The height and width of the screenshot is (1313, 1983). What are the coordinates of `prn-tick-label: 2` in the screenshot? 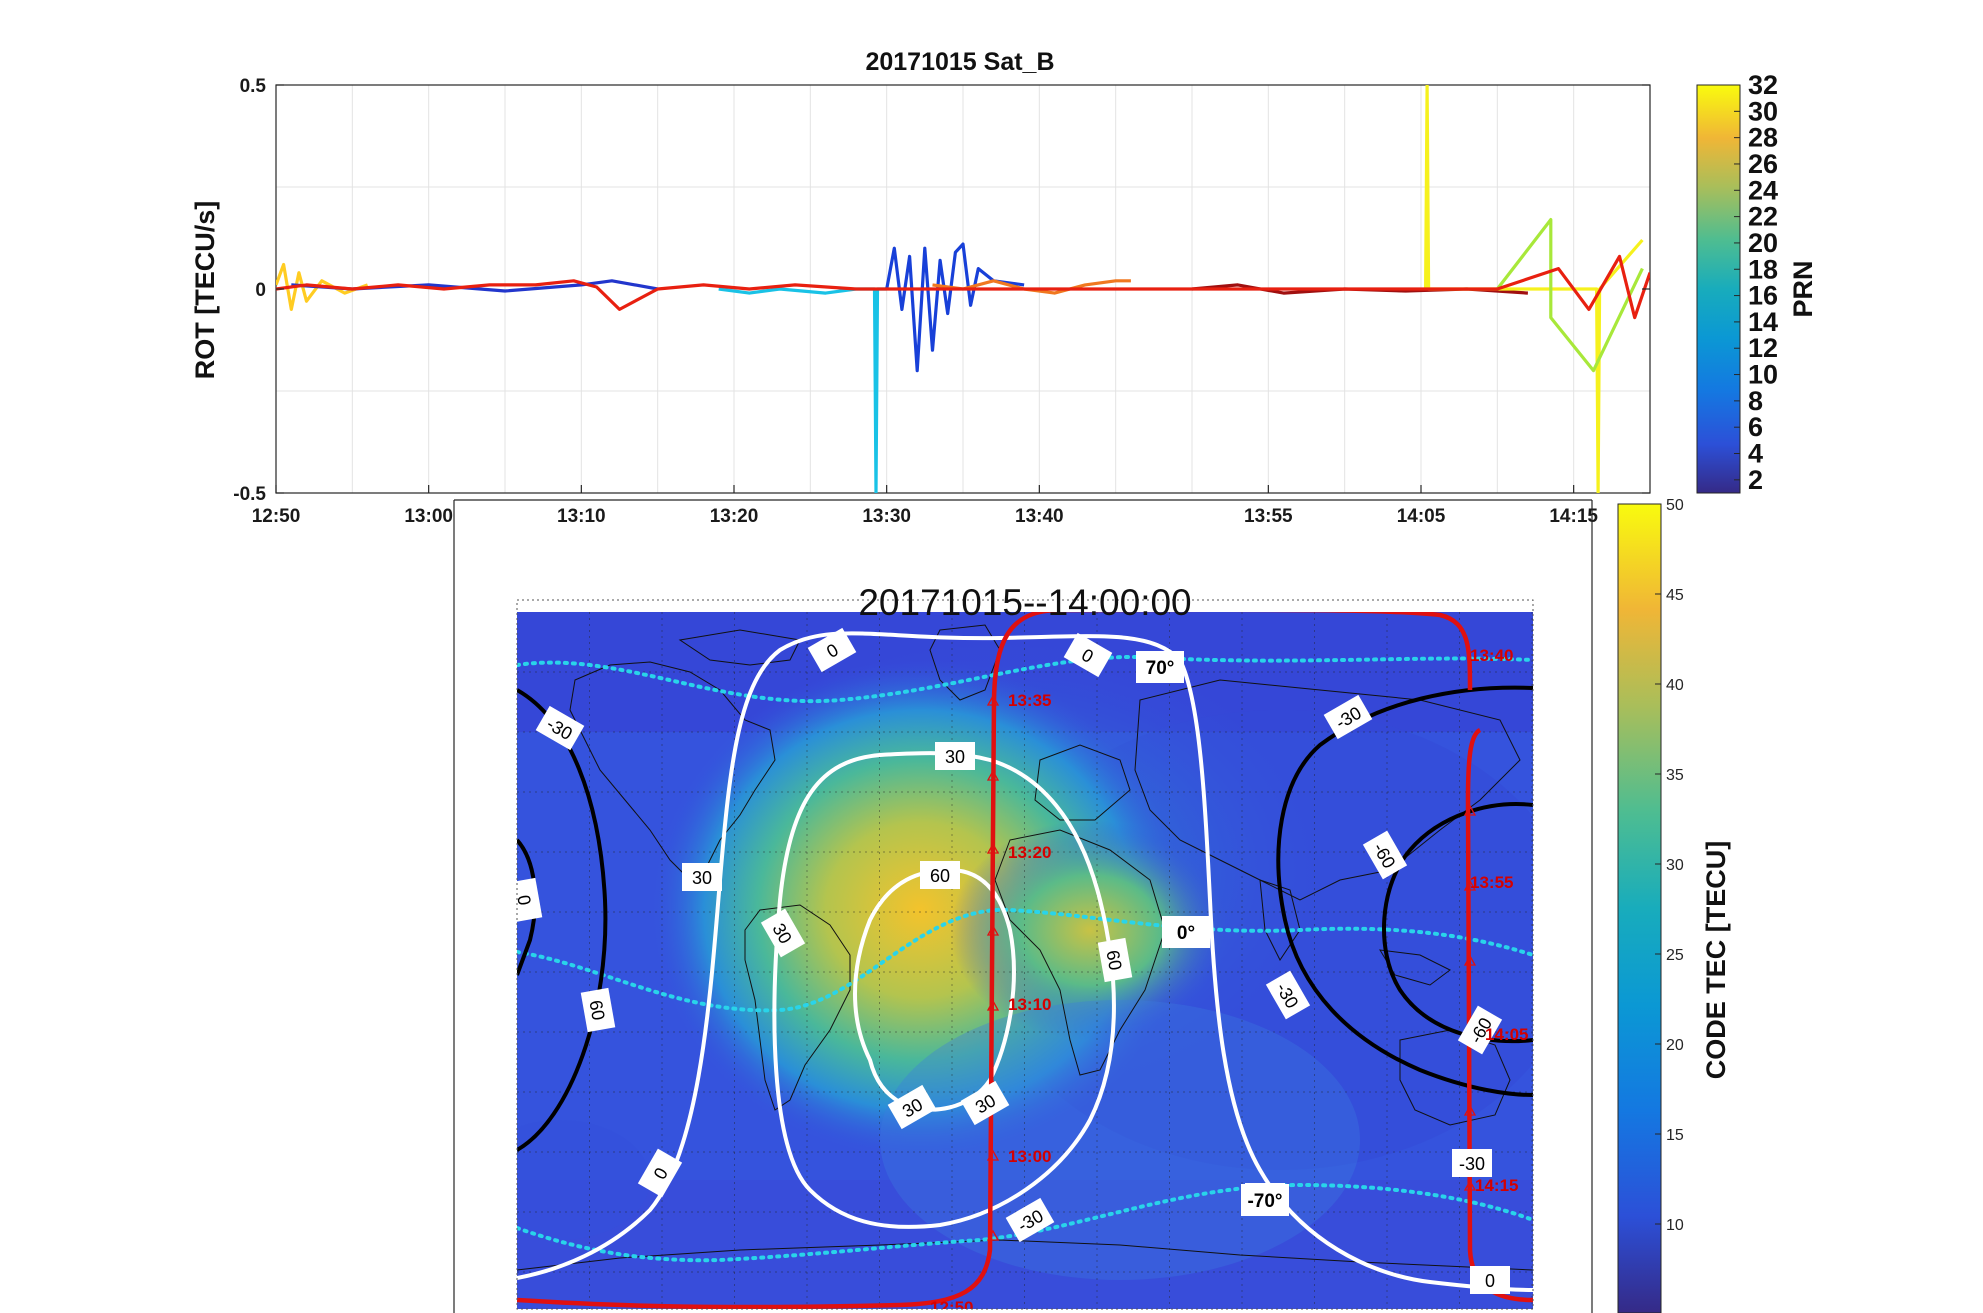 It's located at (1755, 480).